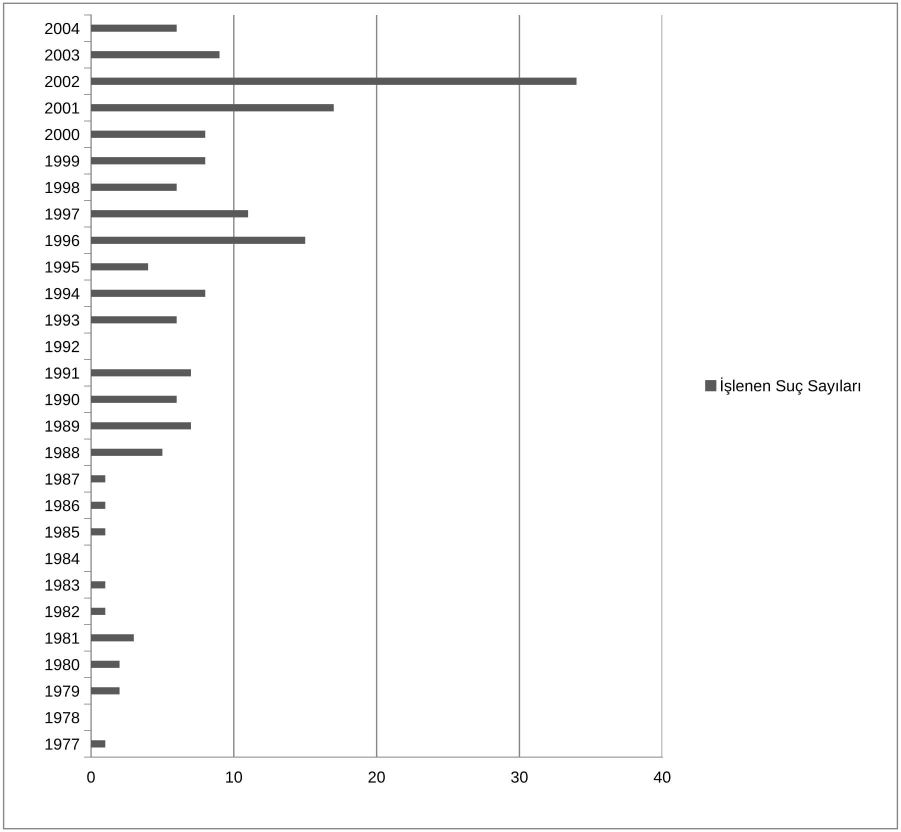 The image size is (901, 832). I want to click on y-tick-label: 1984, so click(63, 558).